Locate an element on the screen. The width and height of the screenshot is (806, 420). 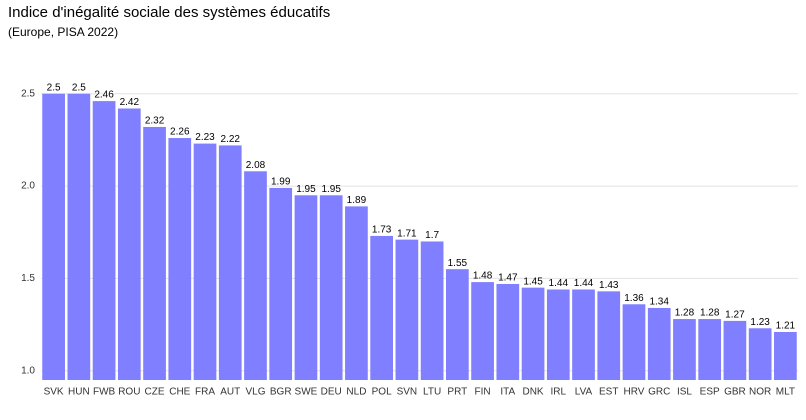
x-tick-label: FIN is located at coordinates (483, 392).